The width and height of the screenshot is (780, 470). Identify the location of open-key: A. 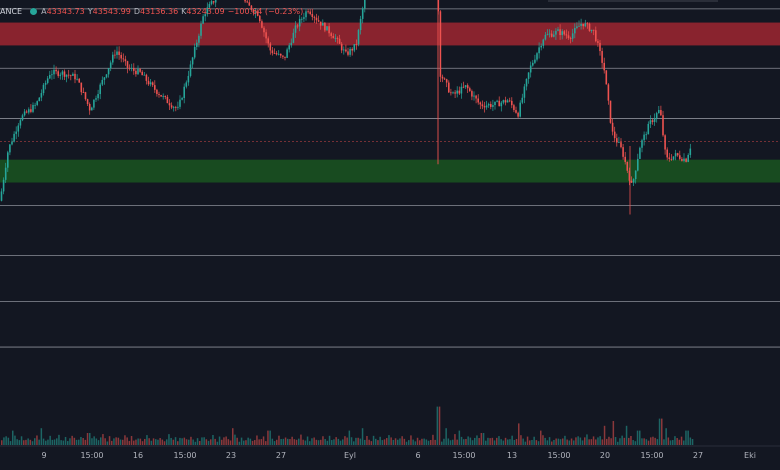
(44, 11).